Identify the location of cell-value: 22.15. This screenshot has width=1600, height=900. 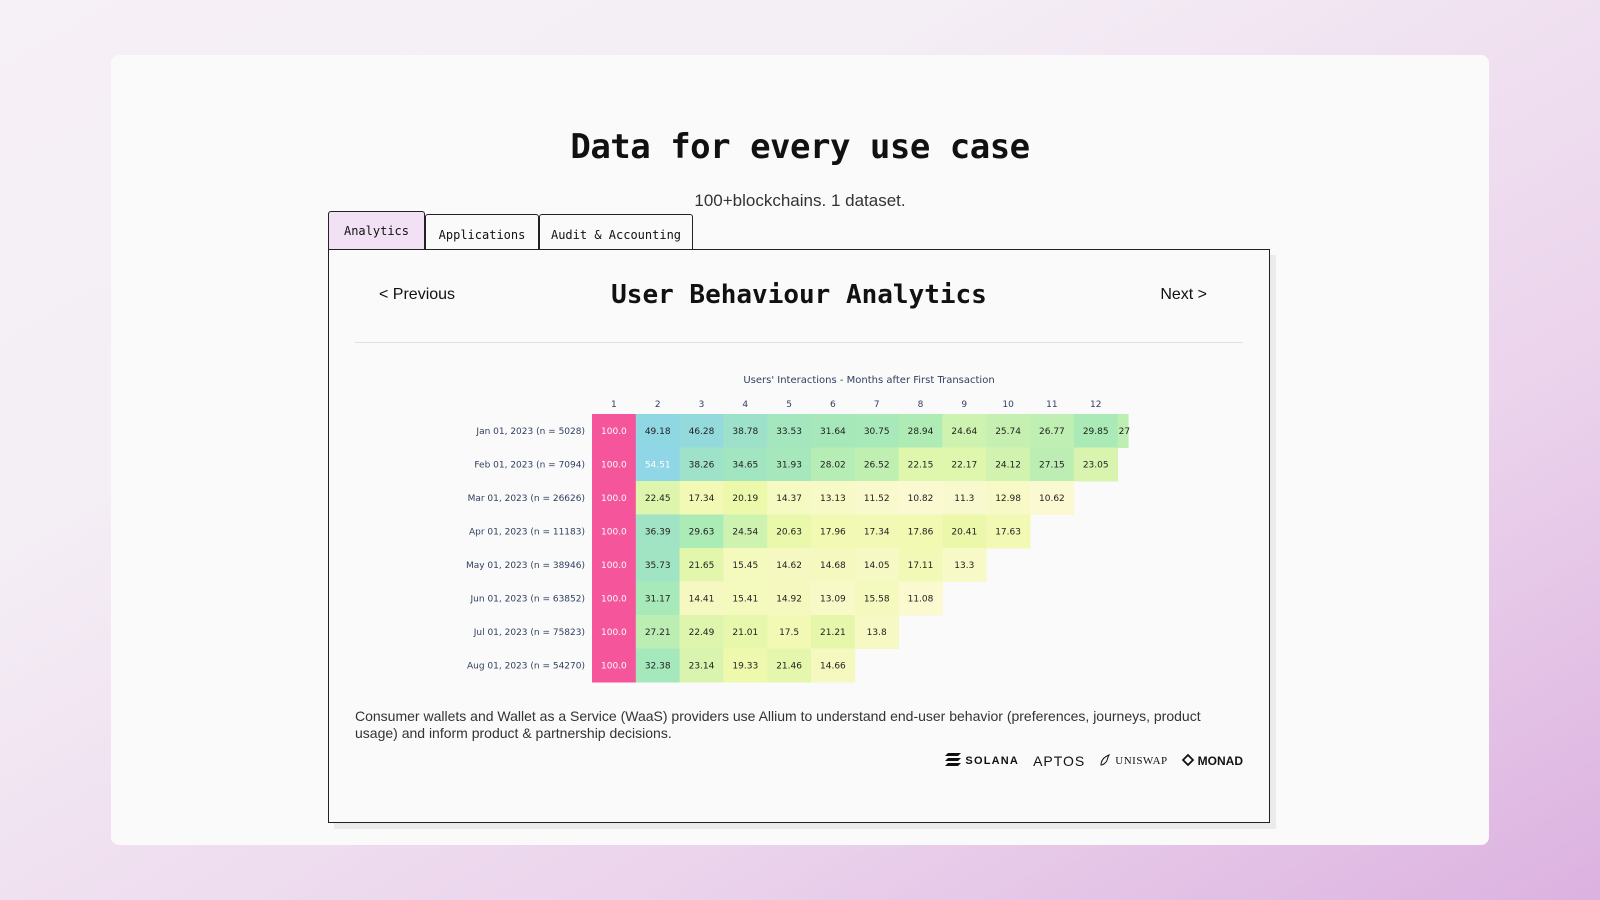
(921, 465).